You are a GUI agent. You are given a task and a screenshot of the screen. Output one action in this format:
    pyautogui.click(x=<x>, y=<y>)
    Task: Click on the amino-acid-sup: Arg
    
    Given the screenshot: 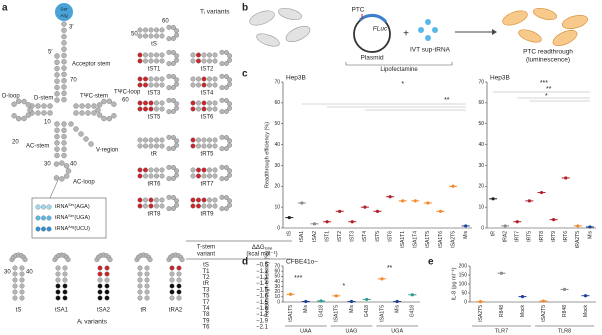 What is the action you would take?
    pyautogui.click(x=71, y=226)
    